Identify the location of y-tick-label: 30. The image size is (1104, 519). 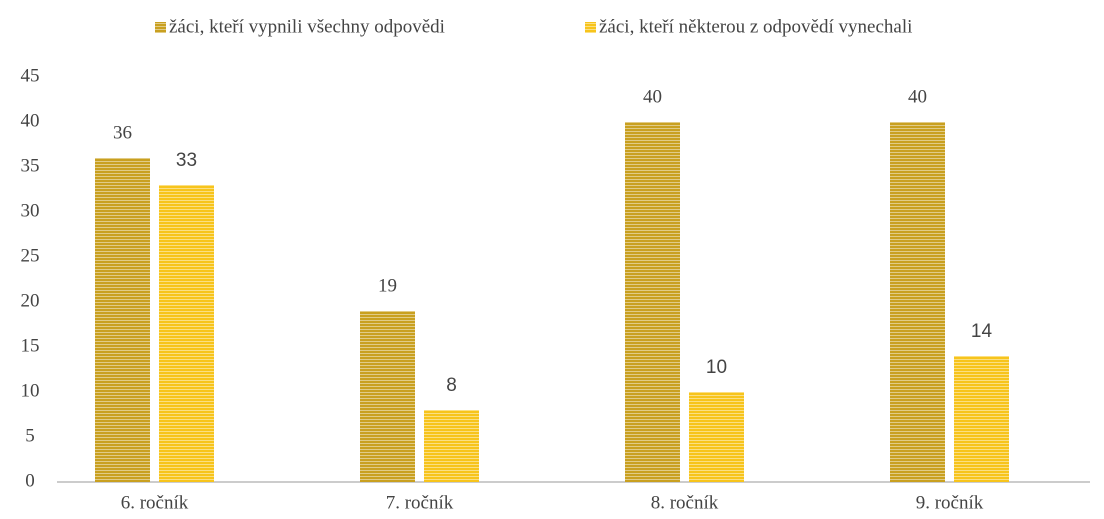
(30, 210).